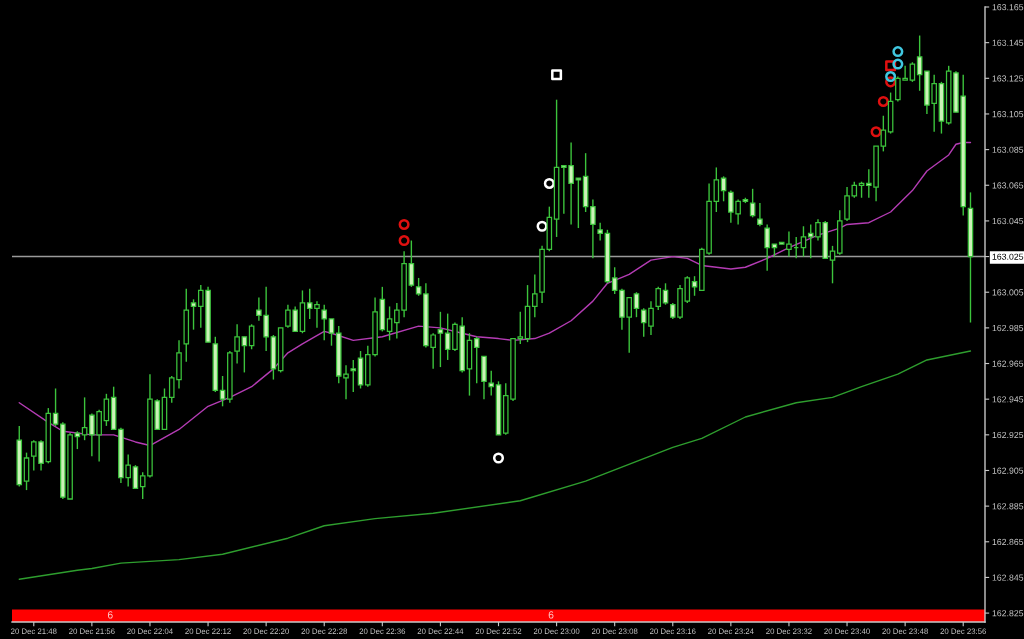  I want to click on y-tick-label: 163.125, so click(1008, 78).